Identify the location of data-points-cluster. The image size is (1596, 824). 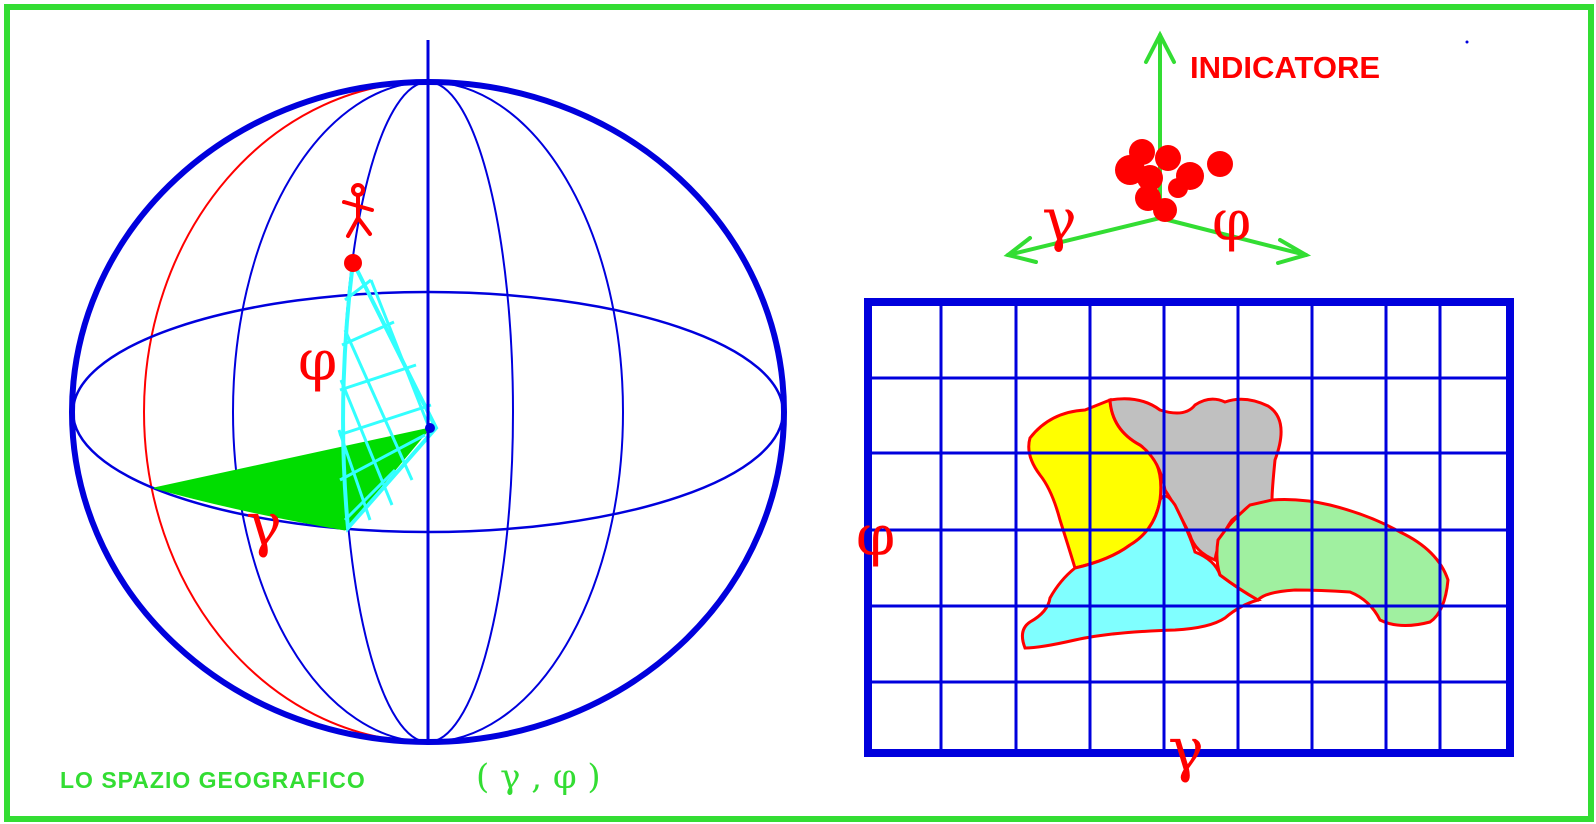
(1174, 180).